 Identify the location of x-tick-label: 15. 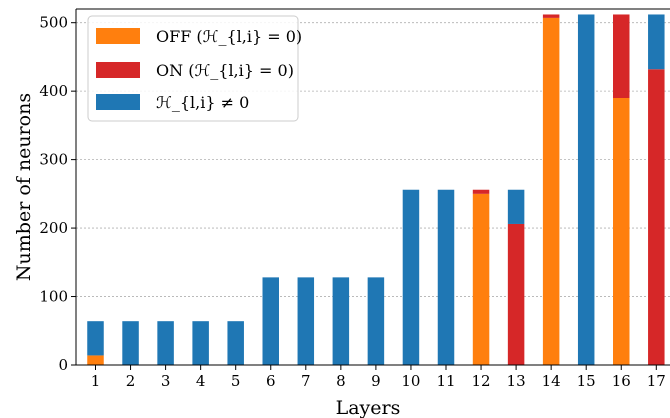
(586, 381).